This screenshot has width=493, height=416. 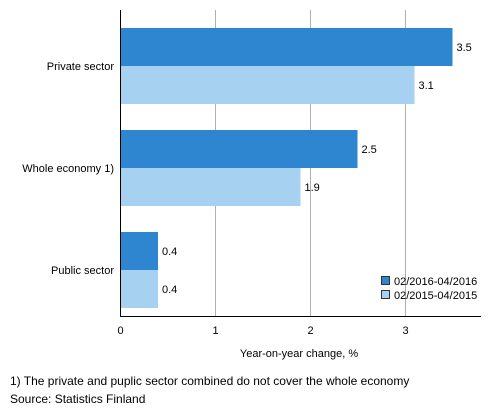 I want to click on data-label: 3.5, so click(x=464, y=48).